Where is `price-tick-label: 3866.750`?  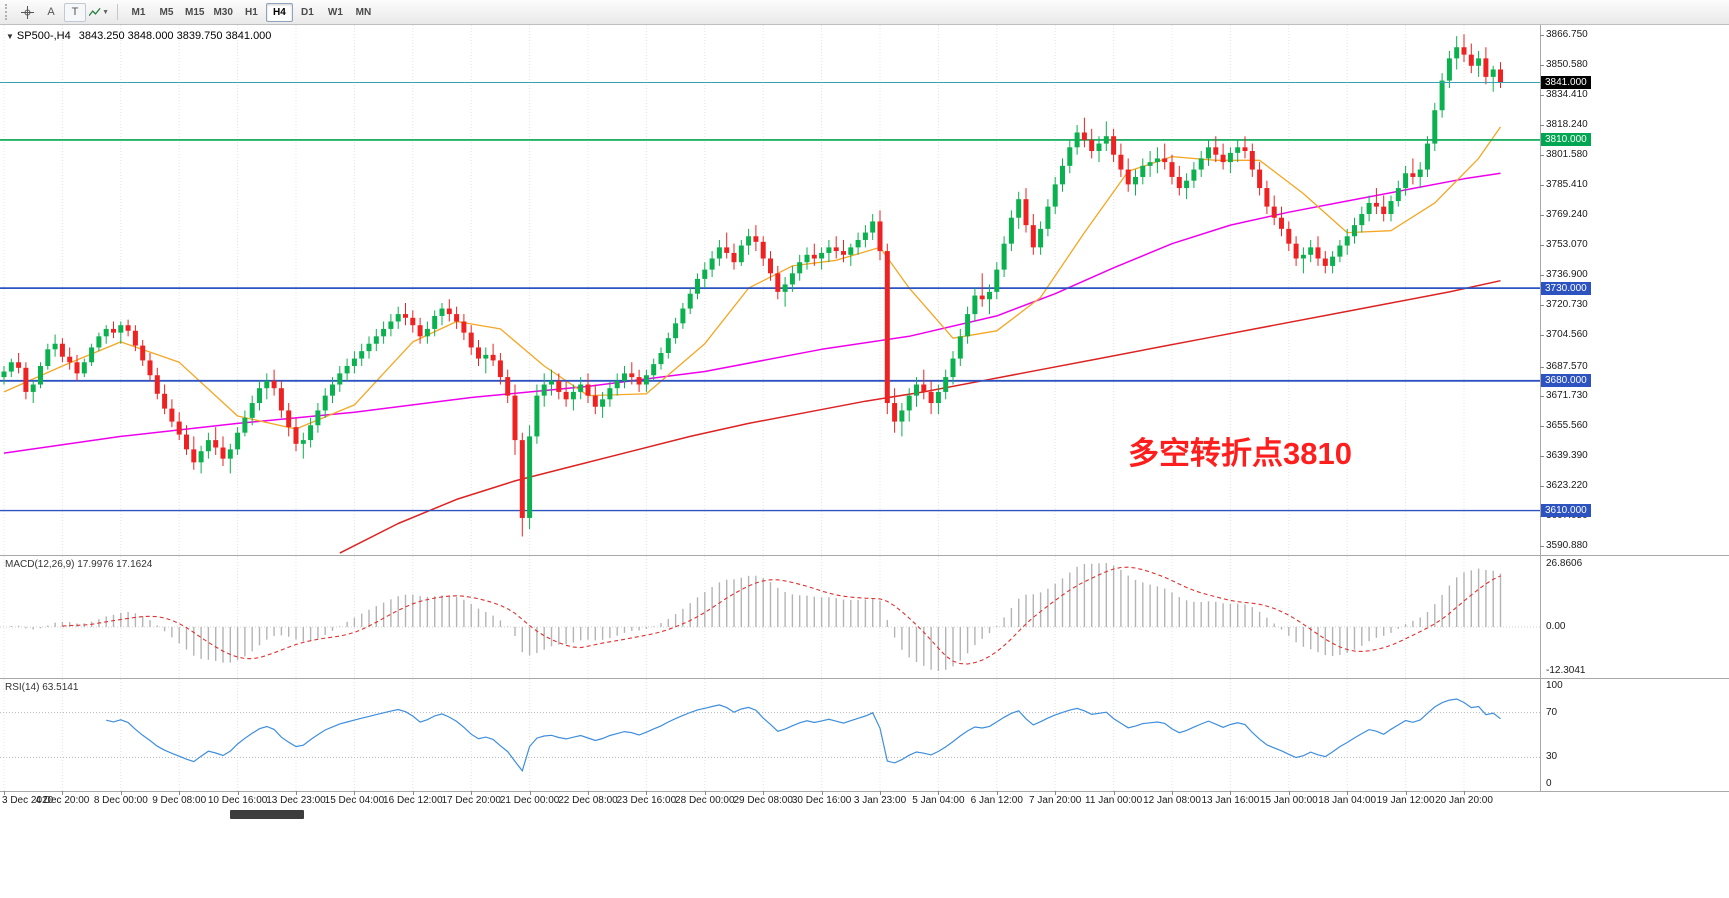 price-tick-label: 3866.750 is located at coordinates (1567, 34).